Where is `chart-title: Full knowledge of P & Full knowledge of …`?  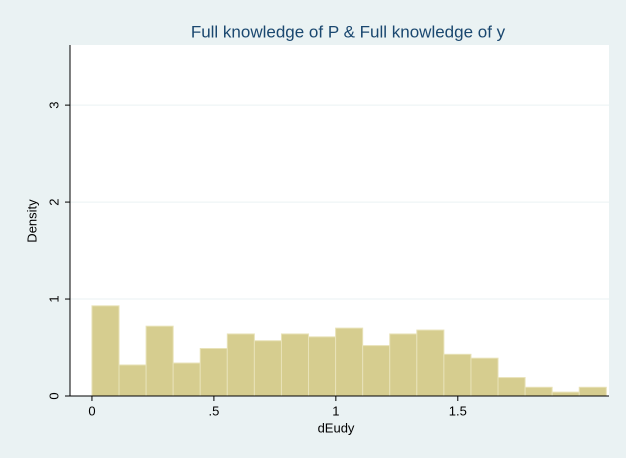
chart-title: Full knowledge of P & Full knowledge of … is located at coordinates (348, 31).